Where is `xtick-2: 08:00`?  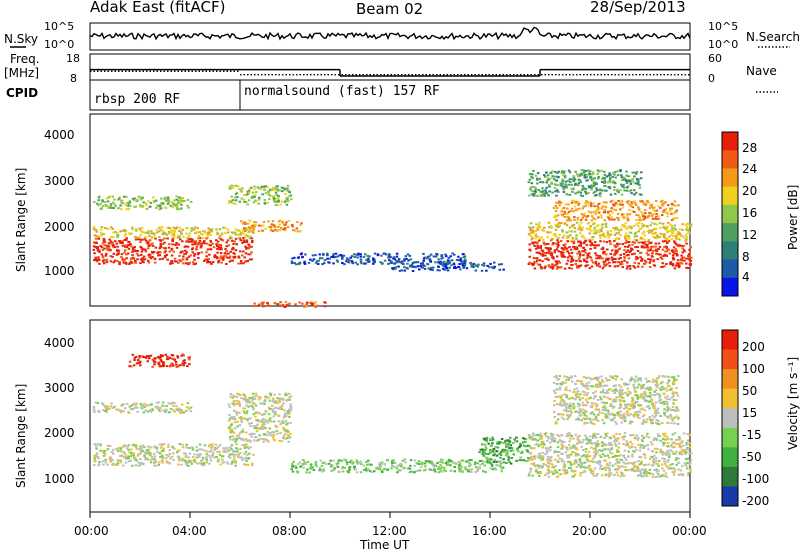 xtick-2: 08:00 is located at coordinates (289, 531).